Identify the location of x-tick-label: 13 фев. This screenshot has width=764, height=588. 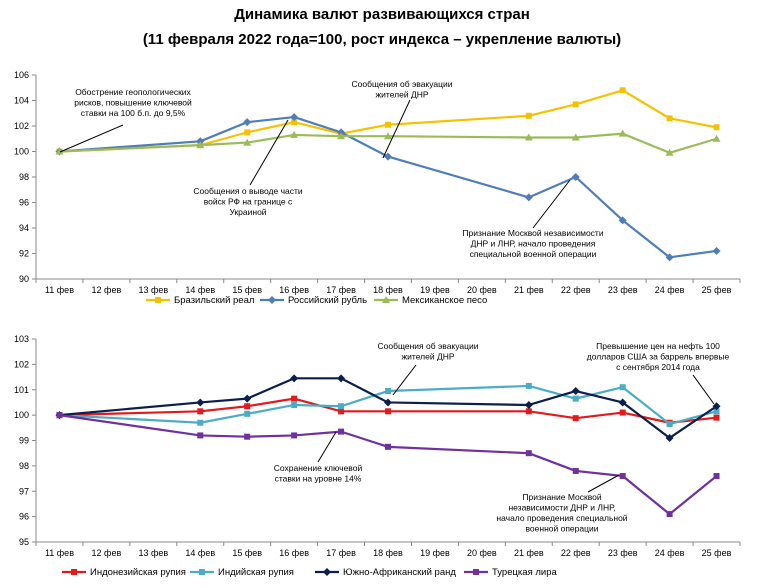
(153, 290).